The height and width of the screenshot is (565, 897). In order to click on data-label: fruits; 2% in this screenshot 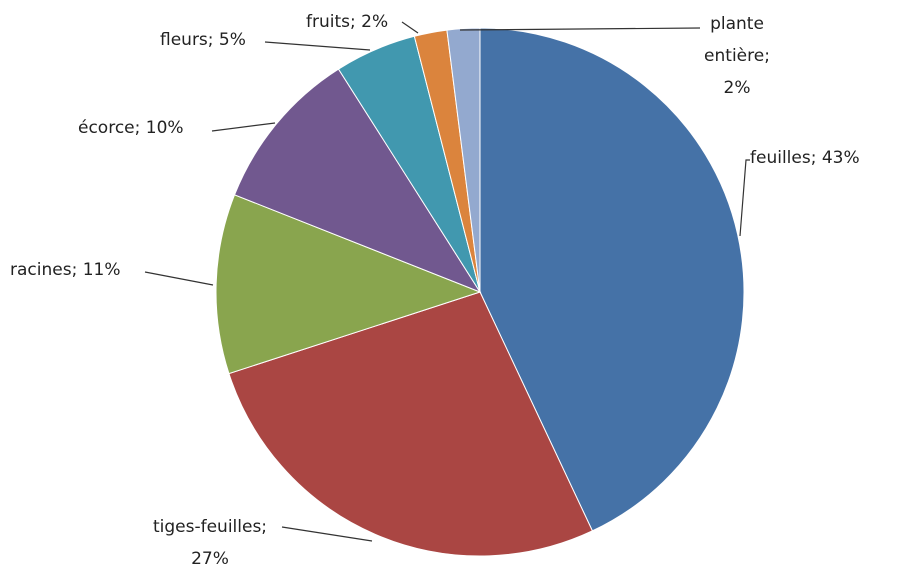, I will do `click(347, 22)`.